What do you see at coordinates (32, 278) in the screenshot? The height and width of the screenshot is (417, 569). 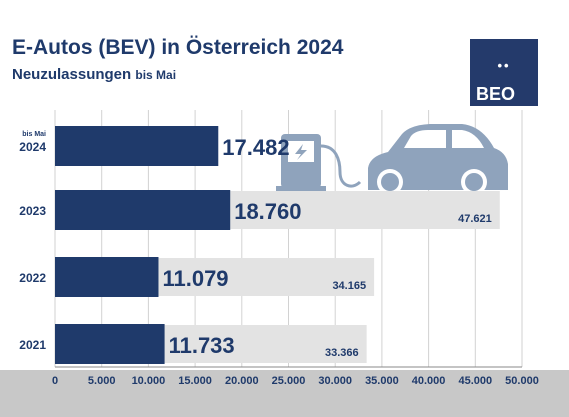 I see `category-label-2022: 2022` at bounding box center [32, 278].